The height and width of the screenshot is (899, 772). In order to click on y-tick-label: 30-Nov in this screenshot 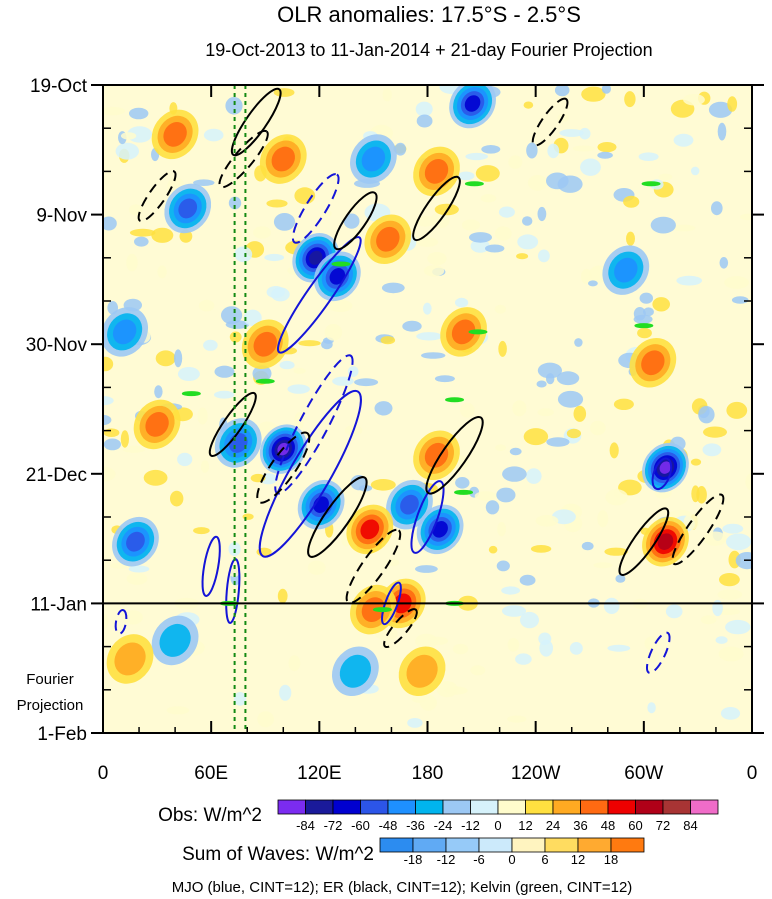, I will do `click(57, 345)`.